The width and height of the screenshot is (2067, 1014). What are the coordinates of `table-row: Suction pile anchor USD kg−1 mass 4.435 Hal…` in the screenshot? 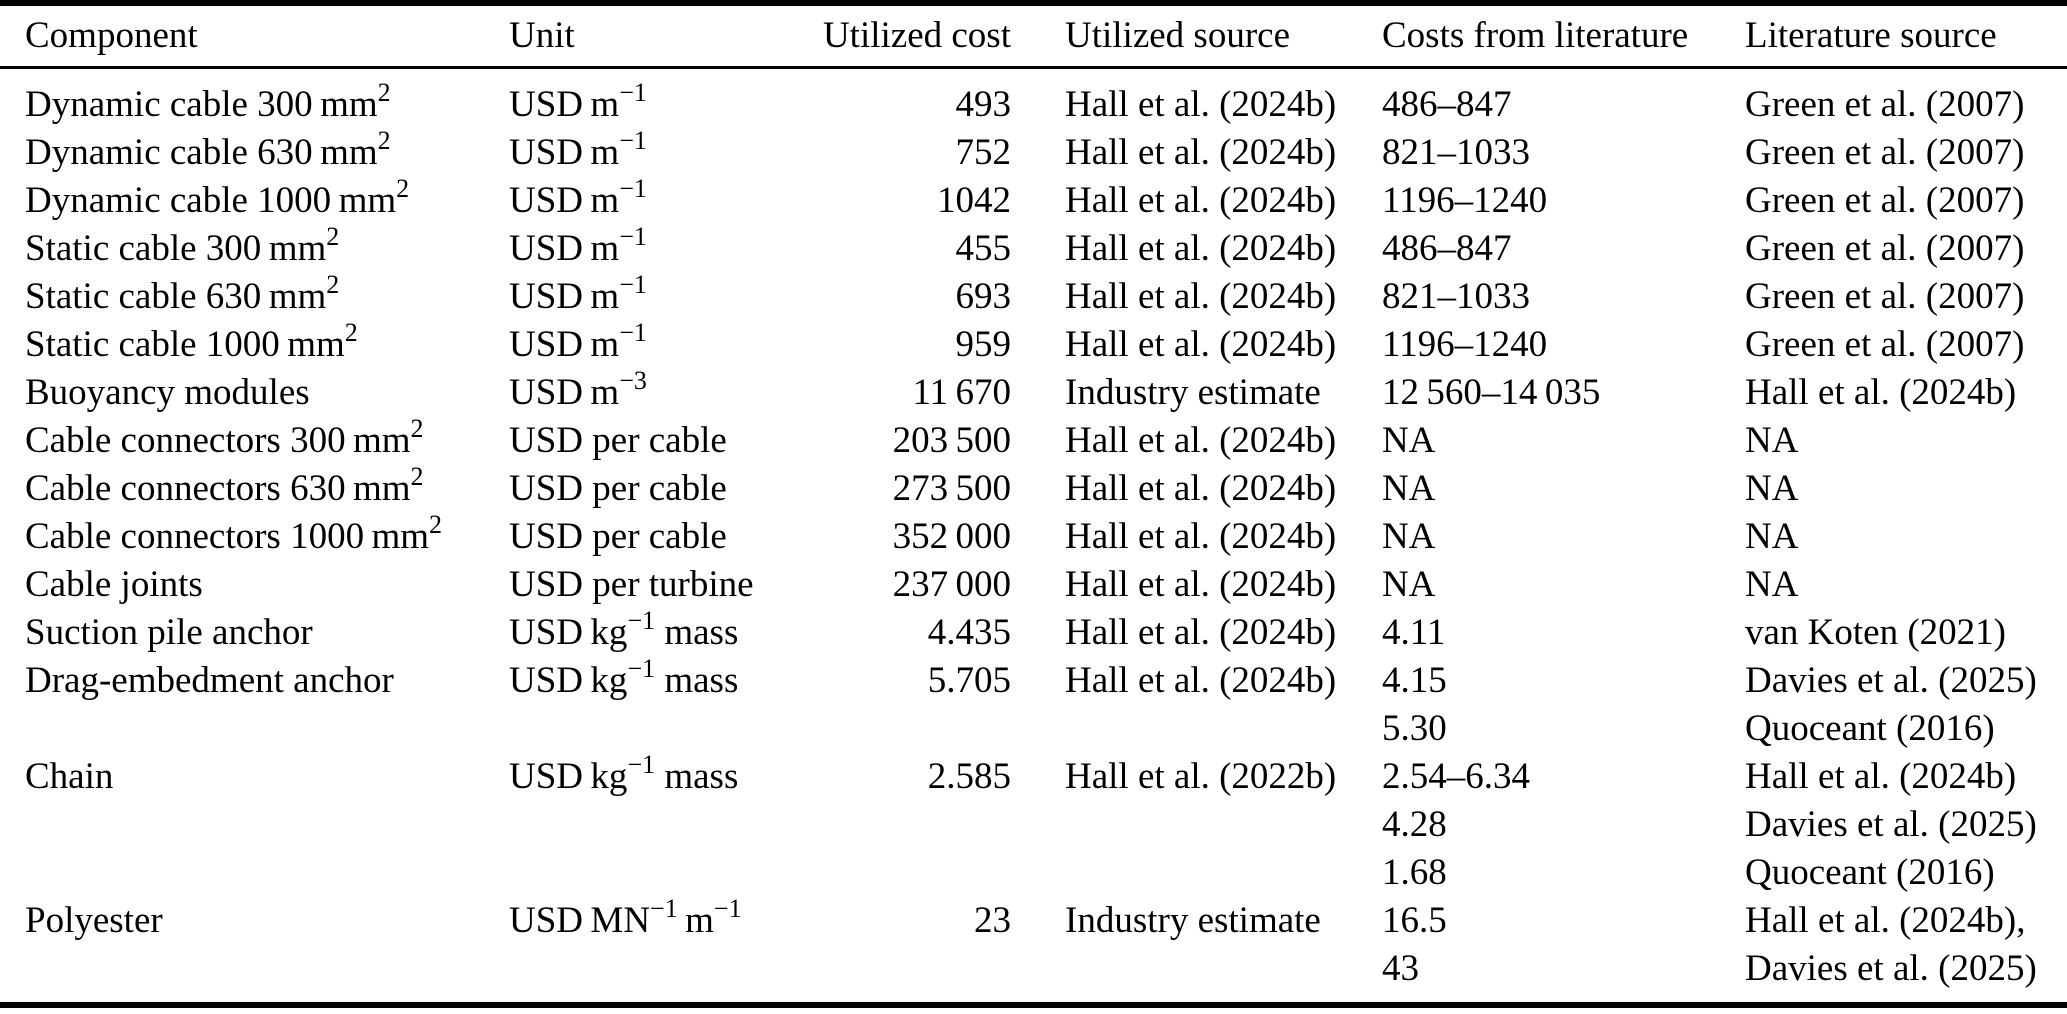 It's located at (1033, 631).